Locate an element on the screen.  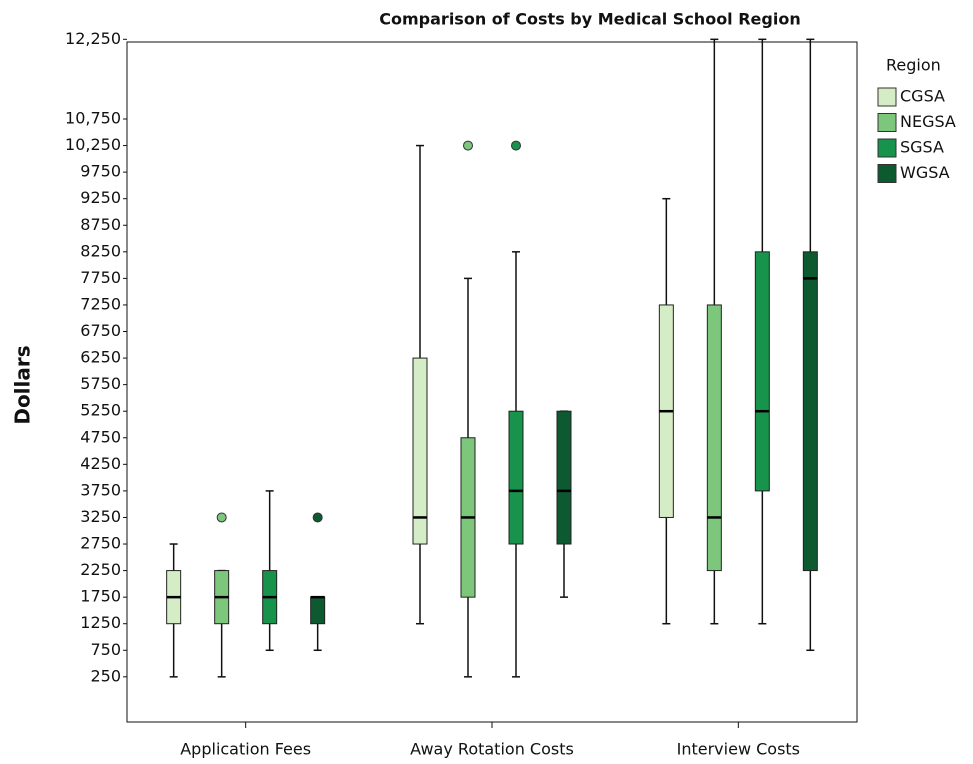
y-tick-label: 9250 is located at coordinates (100, 197).